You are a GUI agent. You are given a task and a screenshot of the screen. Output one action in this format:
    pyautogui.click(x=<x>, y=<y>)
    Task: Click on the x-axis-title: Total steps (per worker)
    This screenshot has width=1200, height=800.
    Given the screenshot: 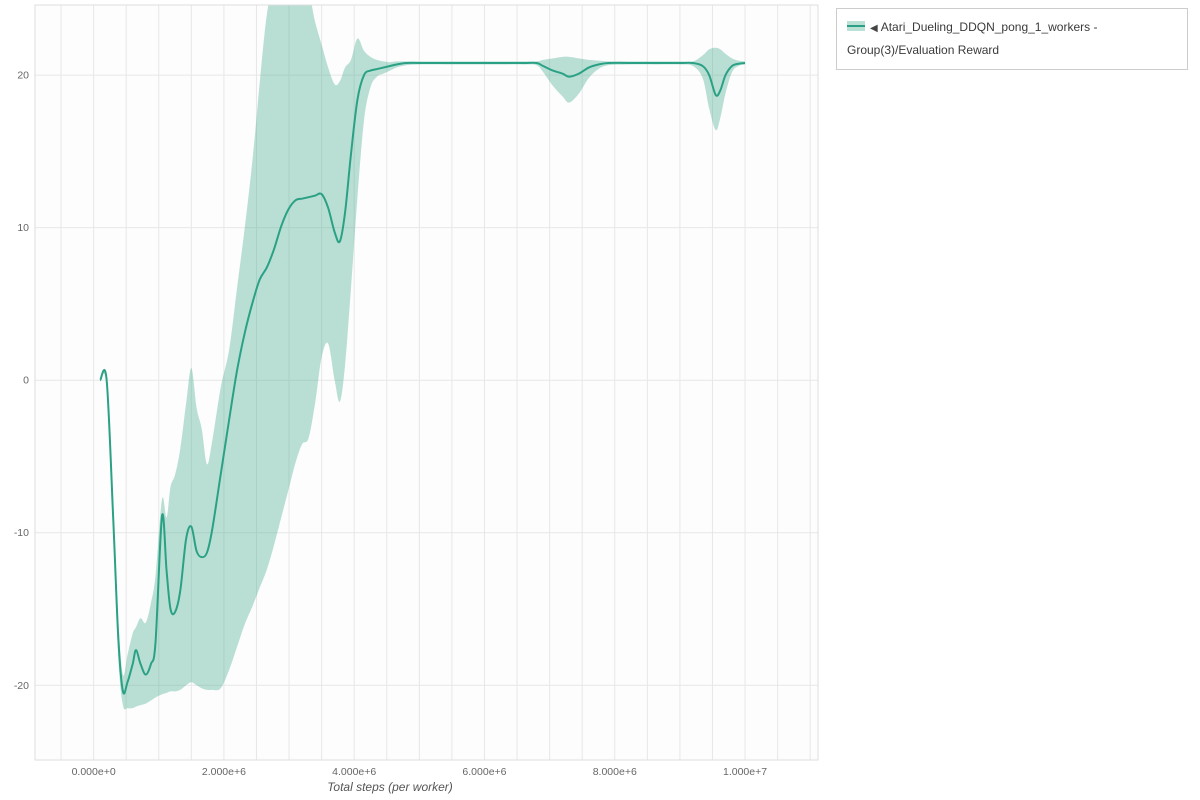 What is the action you would take?
    pyautogui.click(x=390, y=787)
    